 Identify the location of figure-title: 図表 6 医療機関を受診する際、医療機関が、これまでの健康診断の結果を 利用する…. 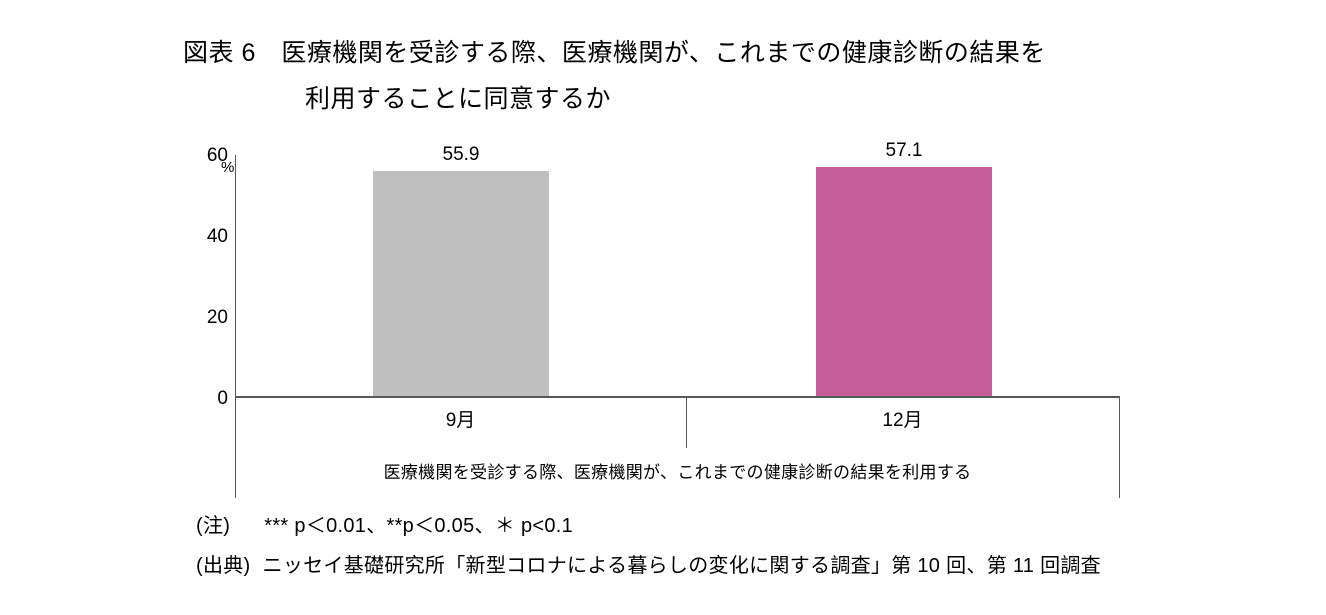
(614, 76).